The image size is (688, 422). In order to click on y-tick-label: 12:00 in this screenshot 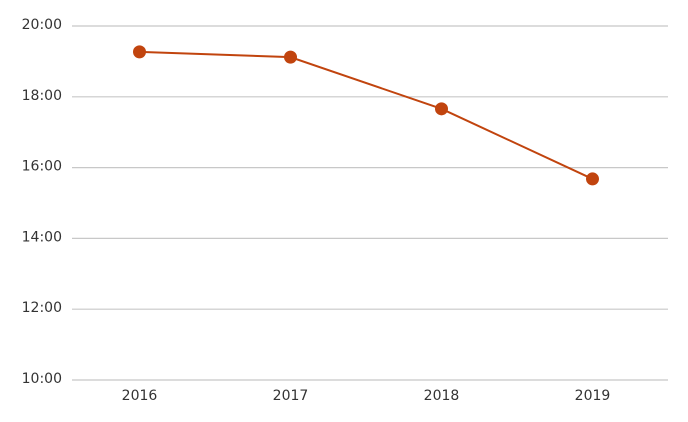, I will do `click(42, 308)`.